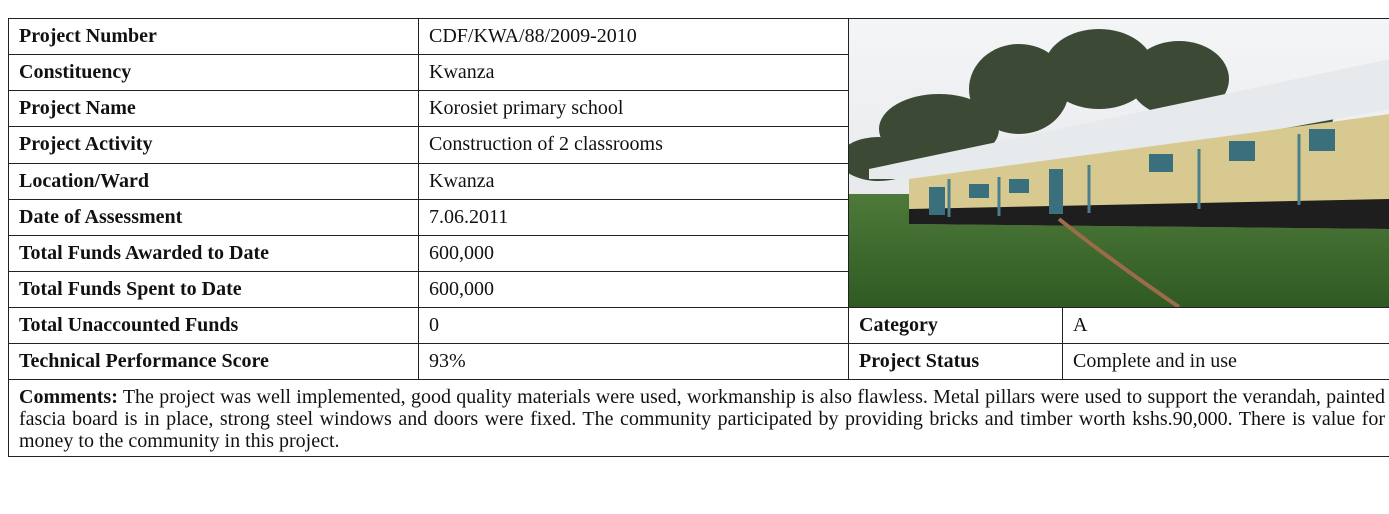 The height and width of the screenshot is (514, 1389). What do you see at coordinates (213, 361) in the screenshot?
I see `label: Technical Performance Score` at bounding box center [213, 361].